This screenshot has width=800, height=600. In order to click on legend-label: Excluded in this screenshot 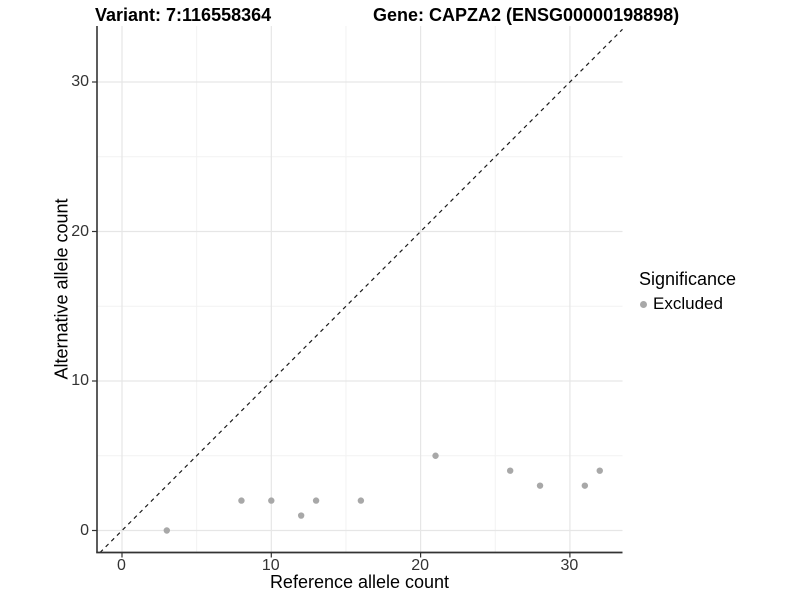, I will do `click(688, 303)`.